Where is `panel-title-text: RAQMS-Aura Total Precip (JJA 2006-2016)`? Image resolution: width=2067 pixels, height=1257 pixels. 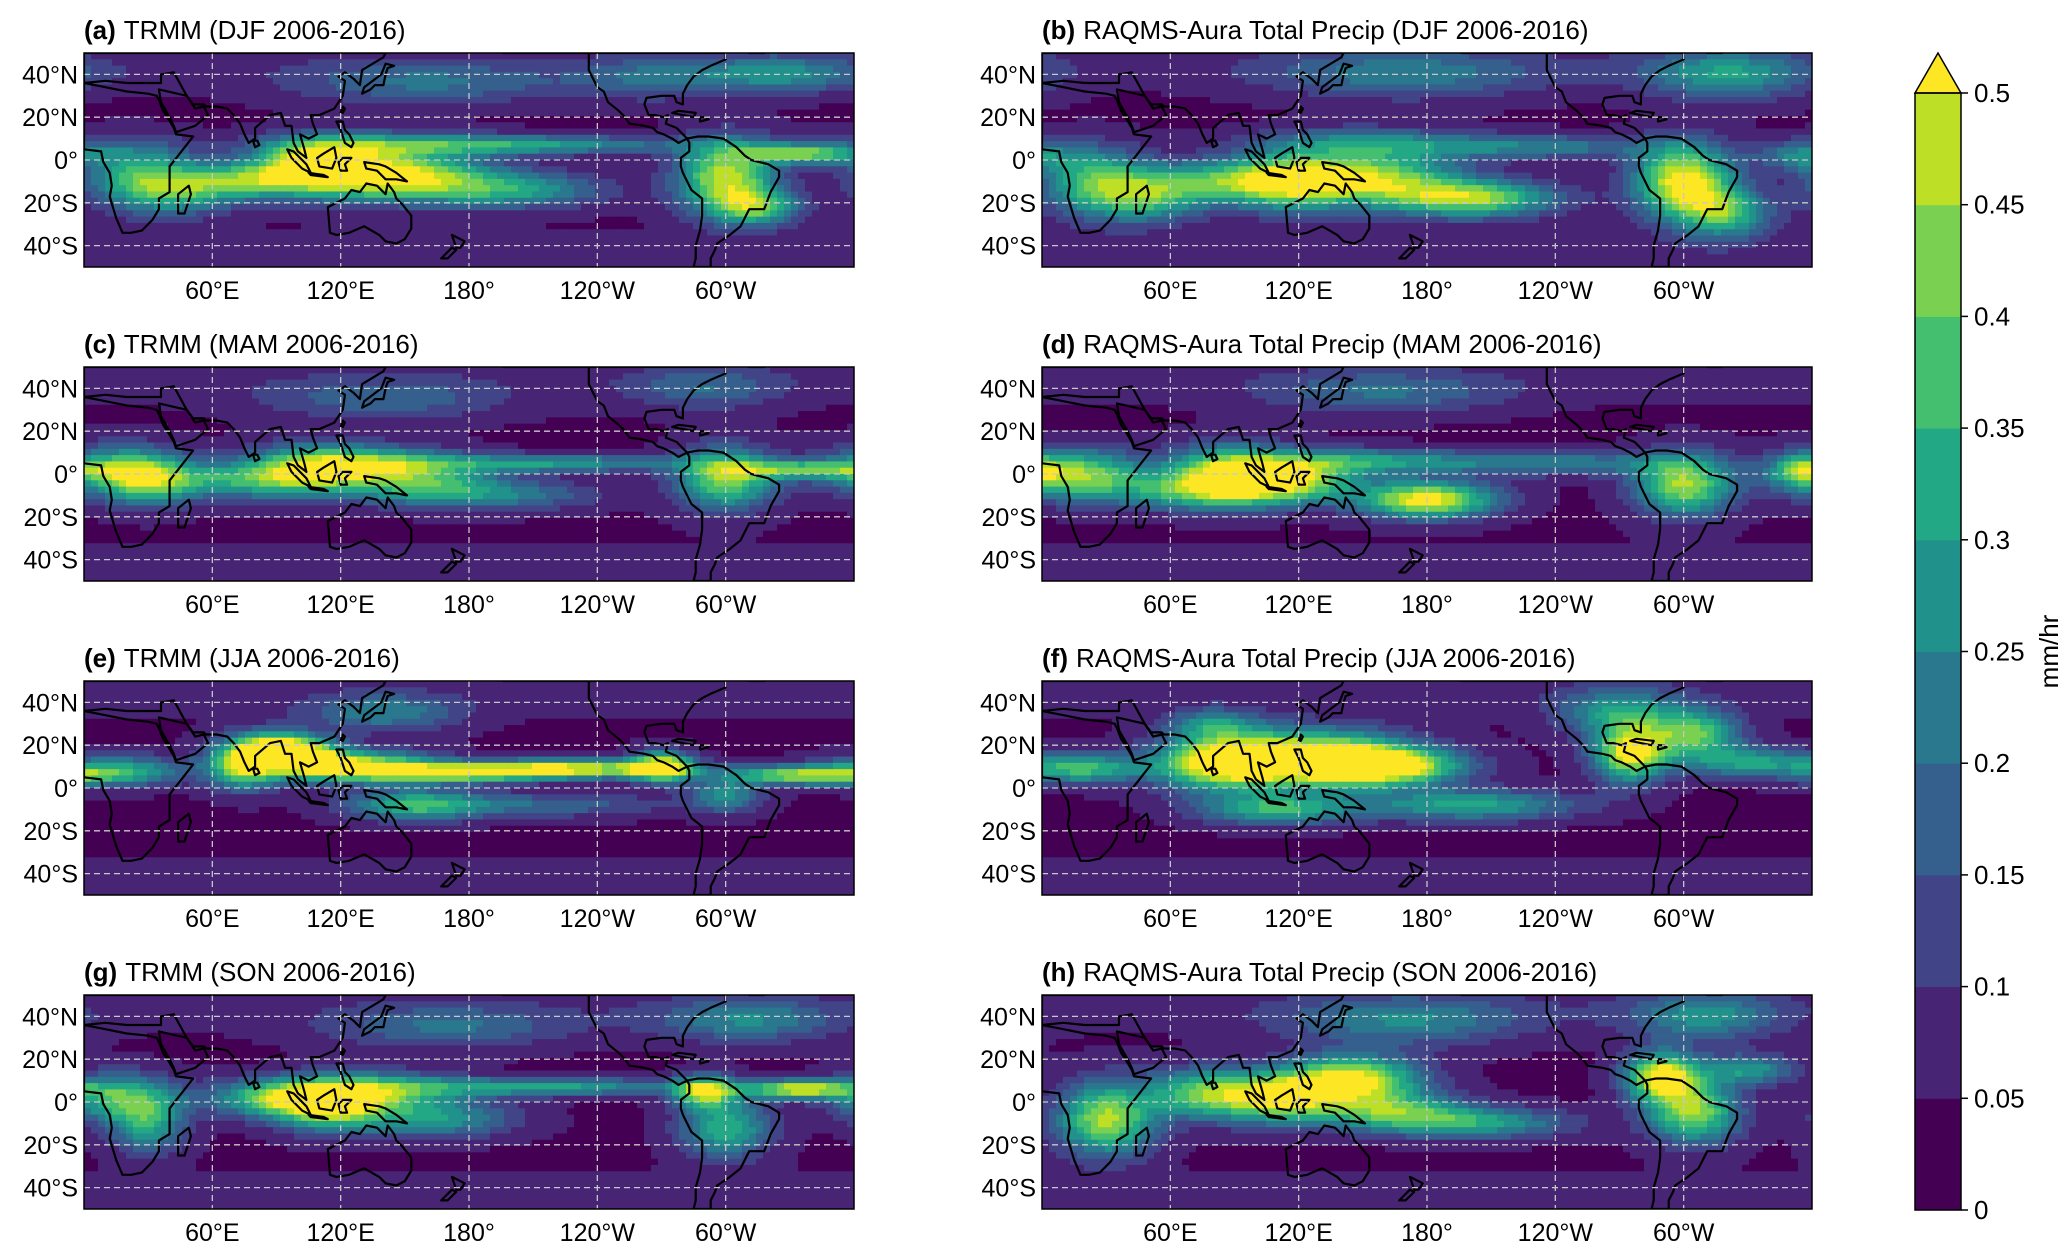 panel-title-text: RAQMS-Aura Total Precip (JJA 2006-2016) is located at coordinates (1326, 658).